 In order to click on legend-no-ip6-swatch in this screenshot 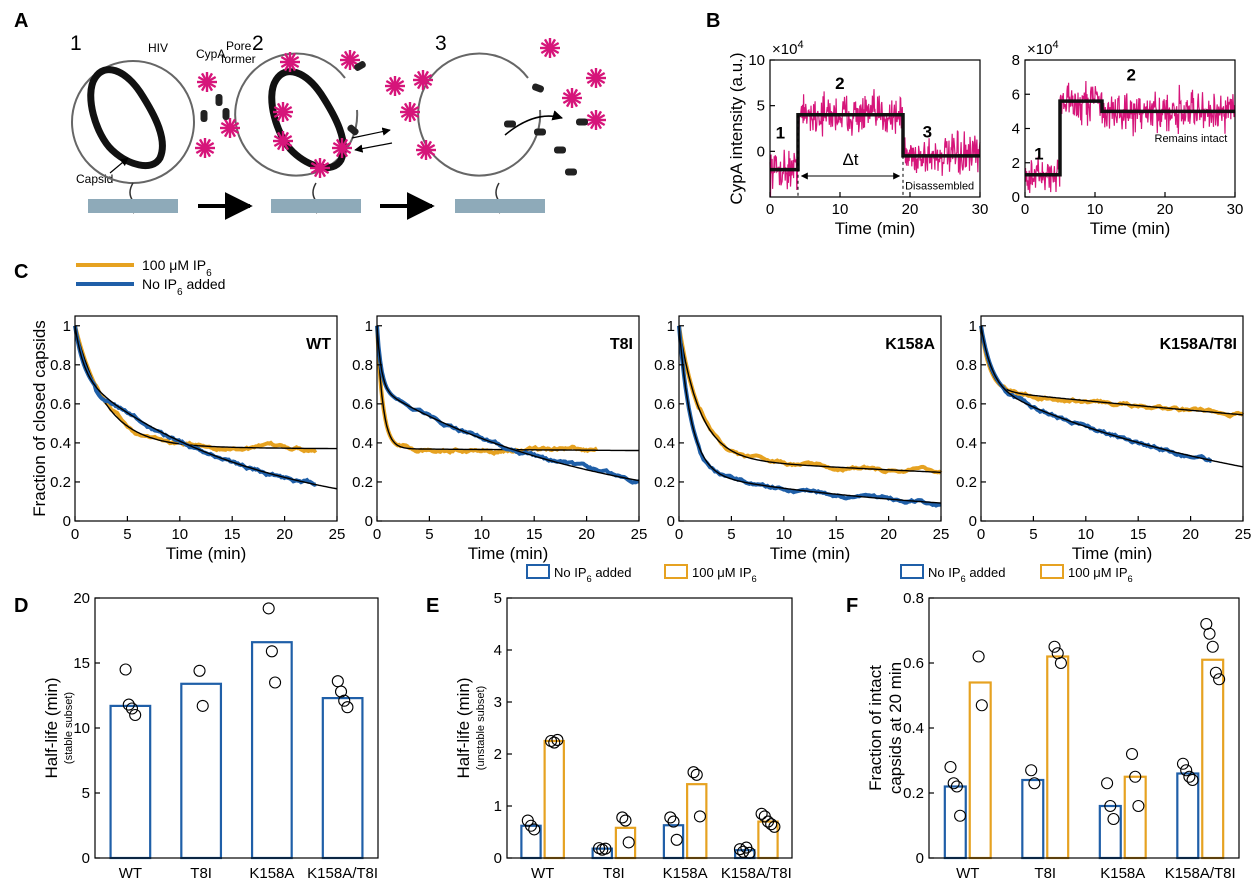, I will do `click(912, 571)`.